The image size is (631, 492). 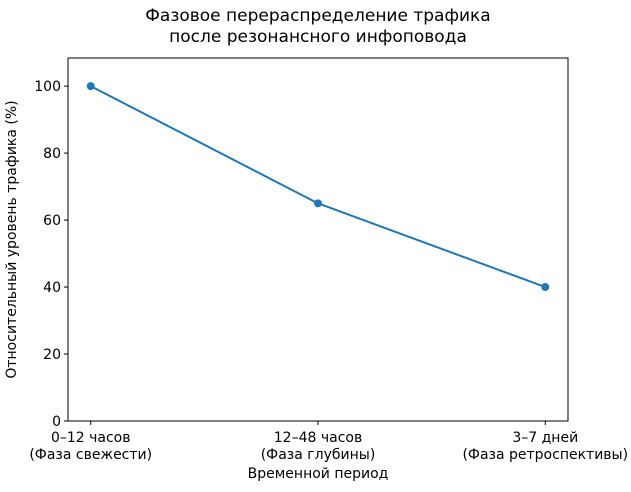 What do you see at coordinates (545, 446) in the screenshot?
I see `x-tick-label: 3–7 дней (Фаза ретроспективы)` at bounding box center [545, 446].